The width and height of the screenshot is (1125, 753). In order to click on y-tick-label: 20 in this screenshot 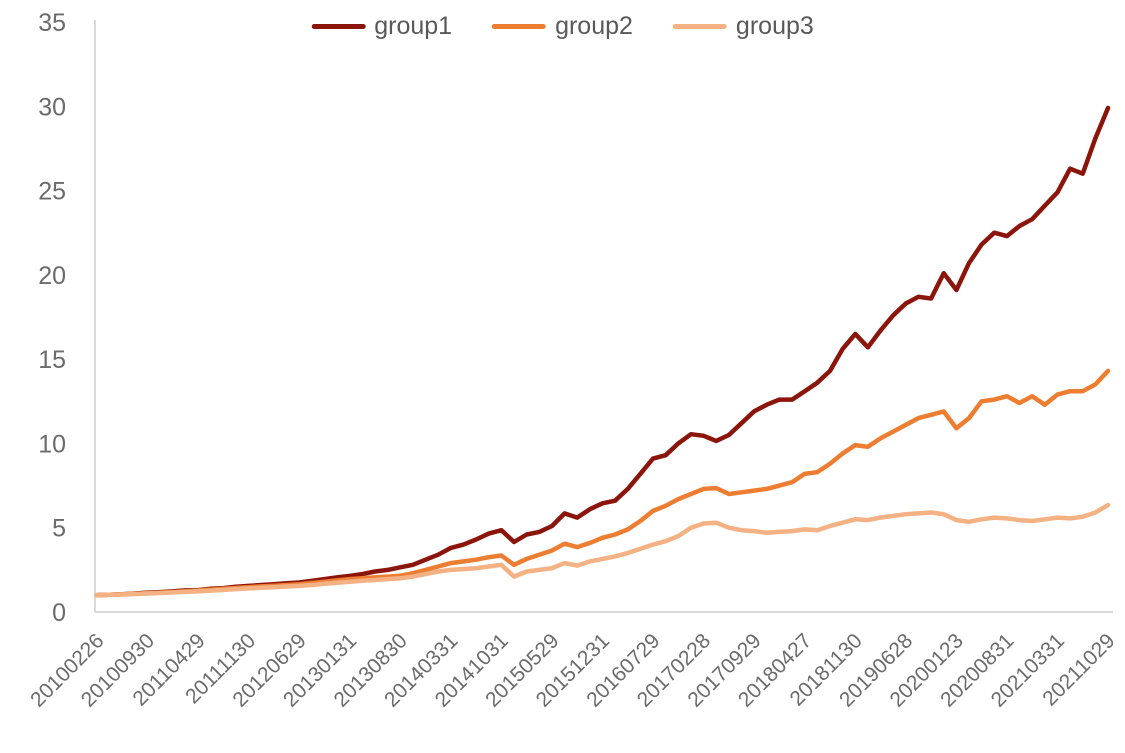, I will do `click(52, 276)`.